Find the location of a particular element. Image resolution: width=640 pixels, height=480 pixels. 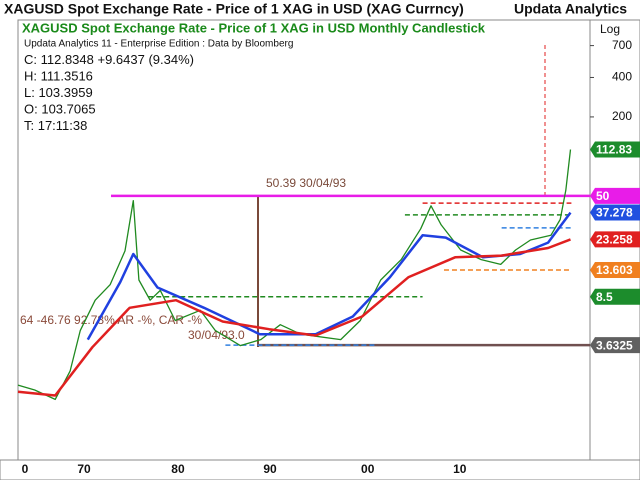

info-line: H: 111.3516 is located at coordinates (58, 75).